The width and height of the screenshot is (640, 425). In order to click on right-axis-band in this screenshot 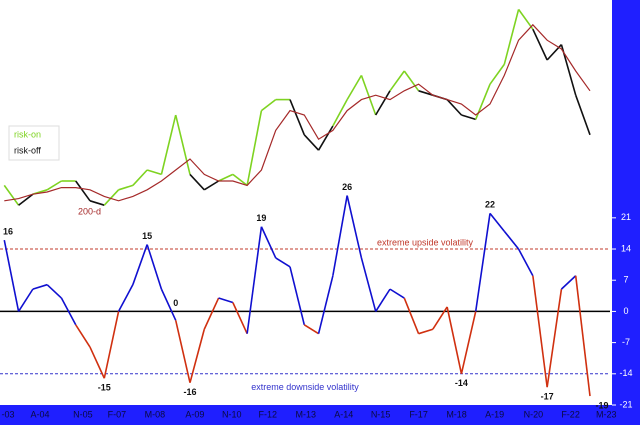, I will do `click(626, 212)`.